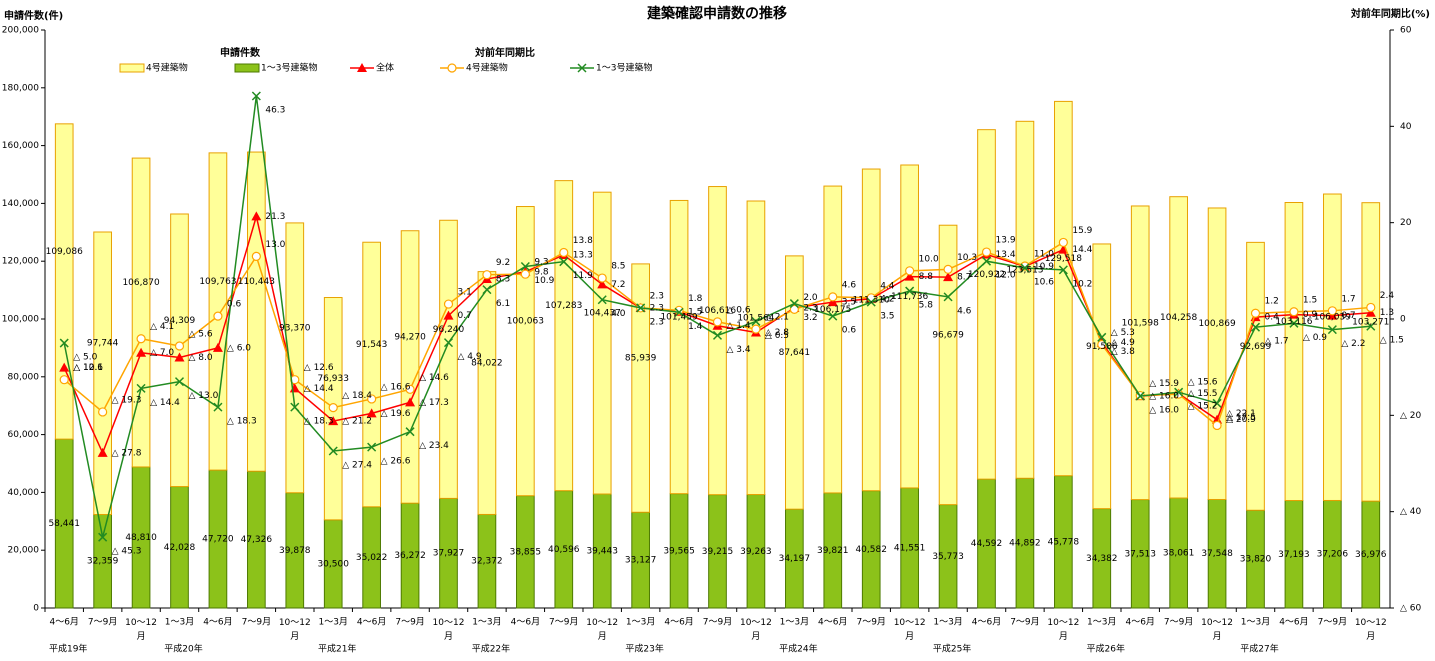 This screenshot has height=661, width=1435. I want to click on bar-value-label: 35,022, so click(372, 558).